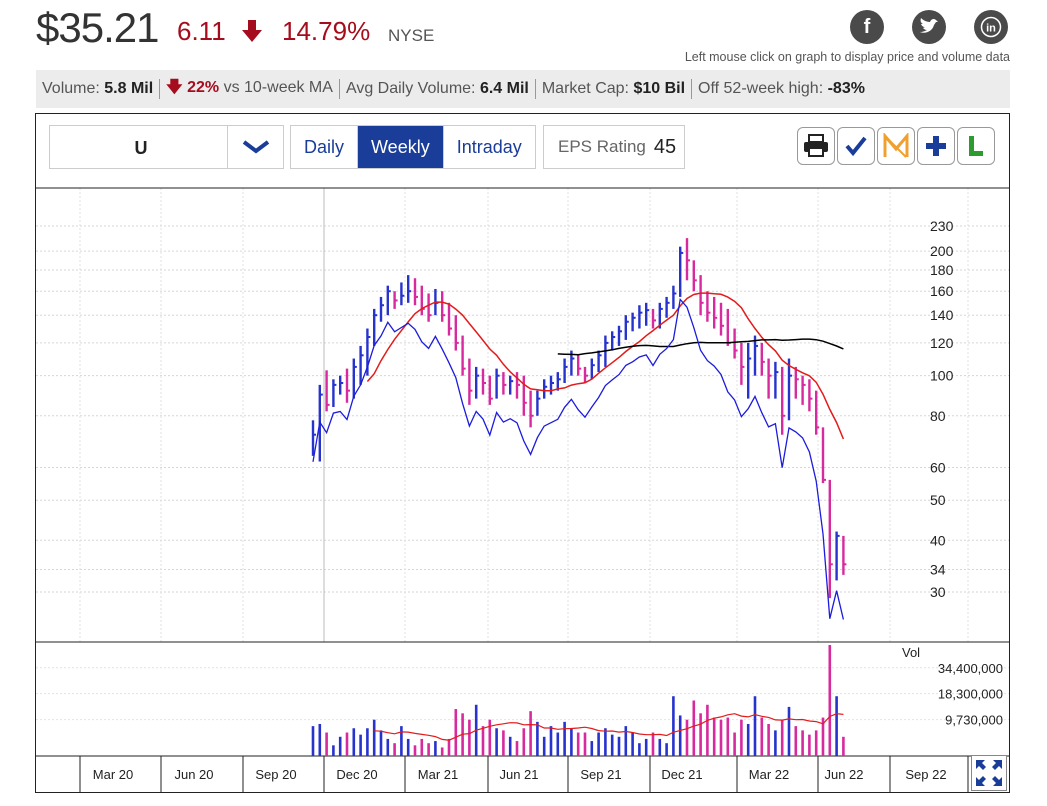 This screenshot has width=1047, height=806. What do you see at coordinates (976, 146) in the screenshot?
I see `leaderboard-button` at bounding box center [976, 146].